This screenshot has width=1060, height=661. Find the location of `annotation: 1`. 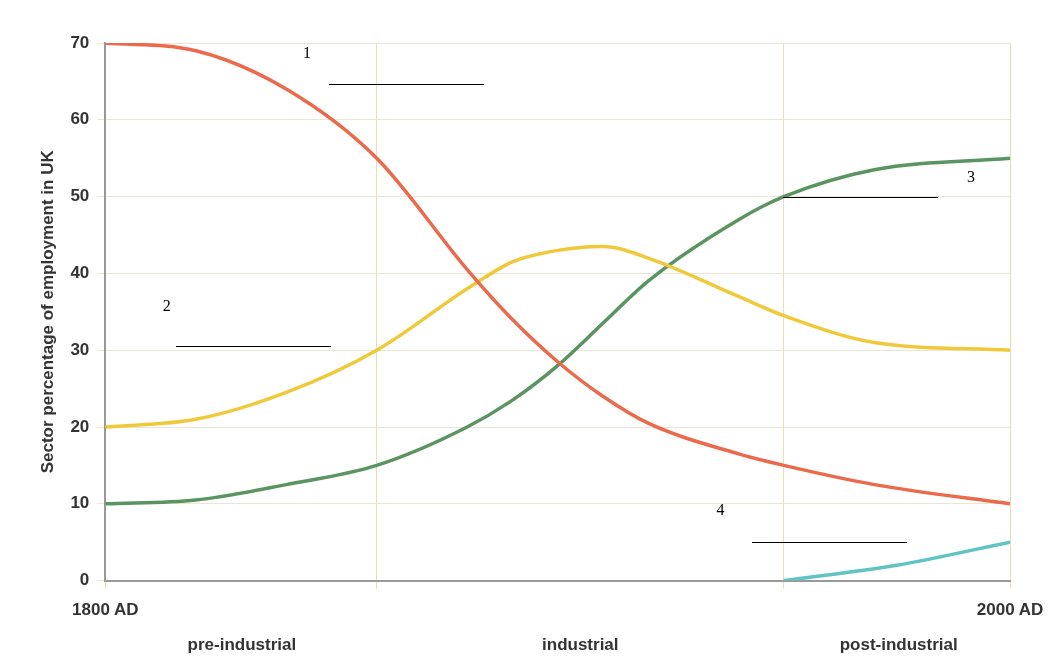

annotation: 1 is located at coordinates (307, 52).